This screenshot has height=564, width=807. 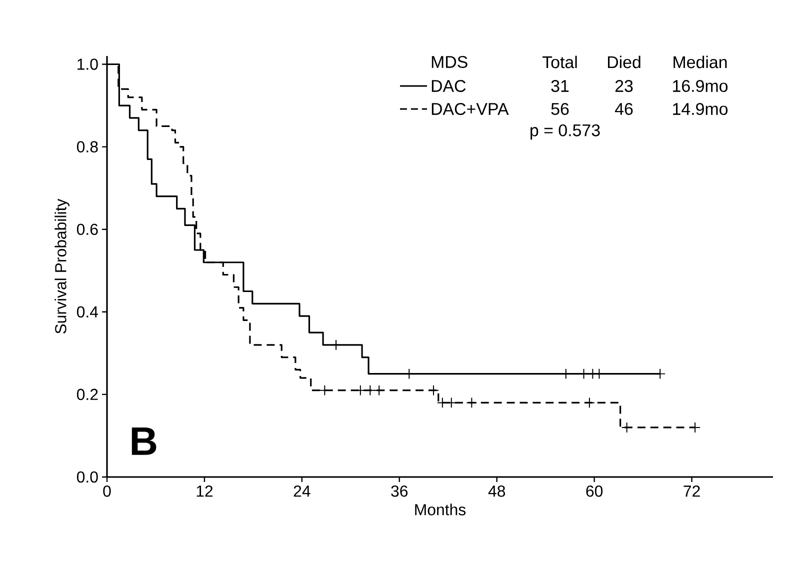 What do you see at coordinates (144, 441) in the screenshot?
I see `annotation: B` at bounding box center [144, 441].